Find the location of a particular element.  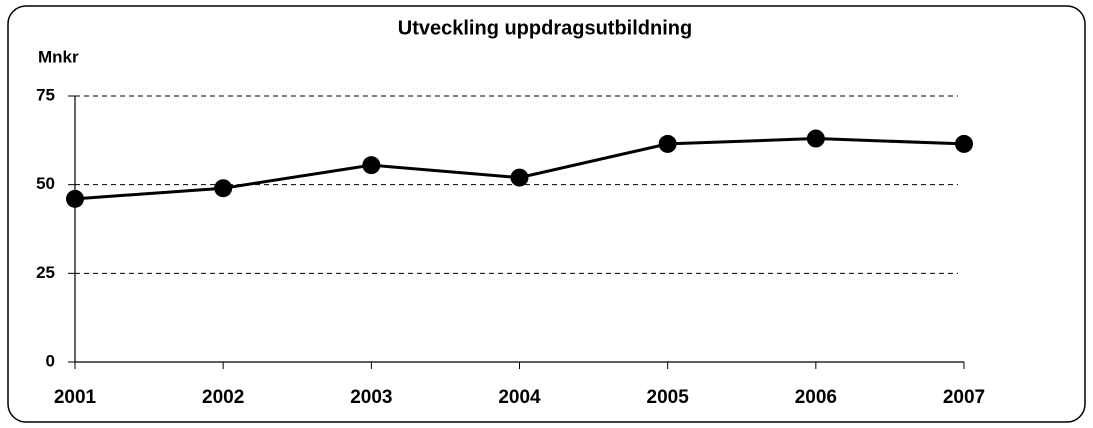

x-tick-label: 2003 is located at coordinates (371, 397).